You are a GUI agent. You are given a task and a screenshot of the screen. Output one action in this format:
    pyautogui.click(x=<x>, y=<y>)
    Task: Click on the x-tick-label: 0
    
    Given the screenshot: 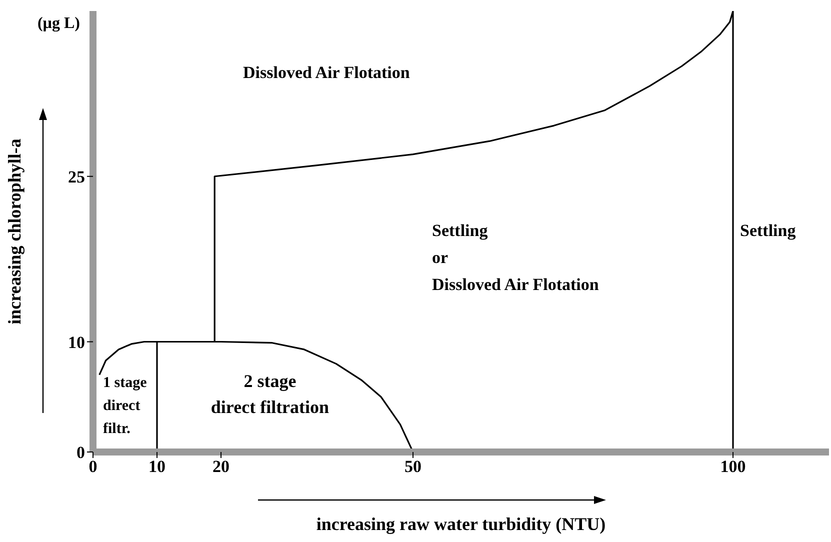 What is the action you would take?
    pyautogui.click(x=93, y=466)
    